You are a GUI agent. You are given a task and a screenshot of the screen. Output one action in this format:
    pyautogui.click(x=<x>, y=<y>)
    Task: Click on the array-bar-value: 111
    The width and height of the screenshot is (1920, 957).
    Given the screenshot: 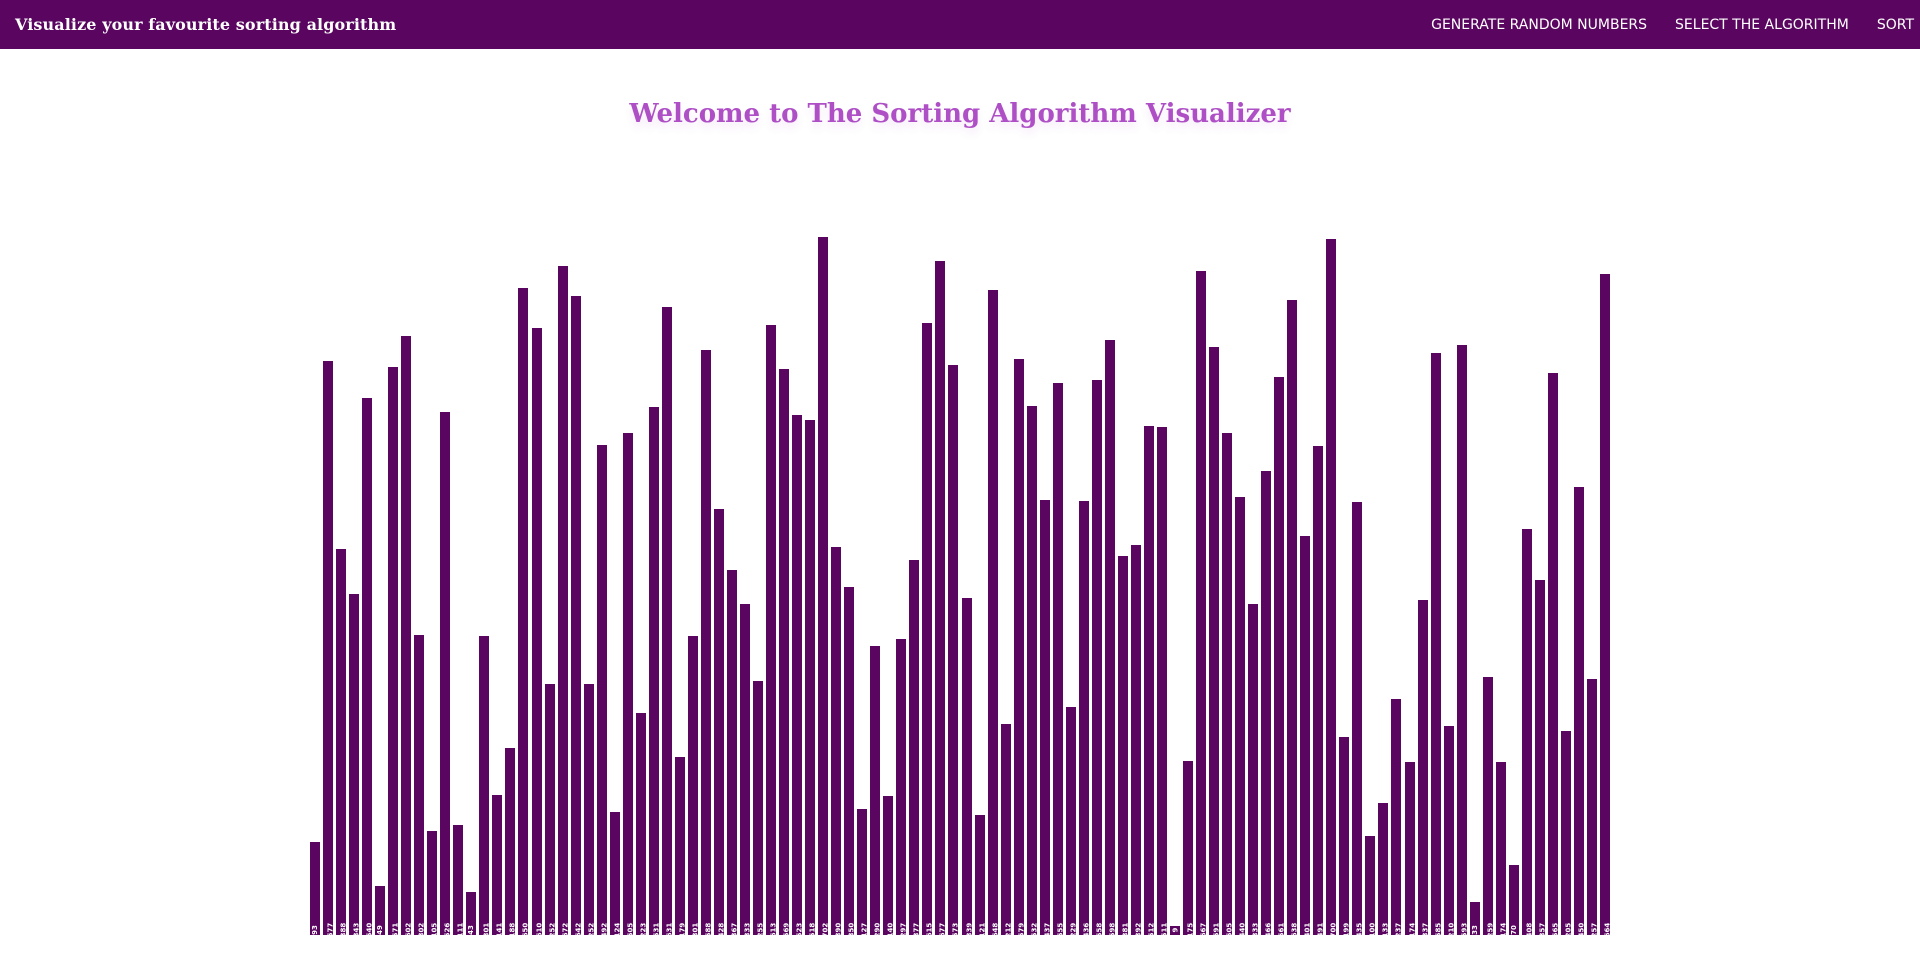 What is the action you would take?
    pyautogui.click(x=460, y=930)
    